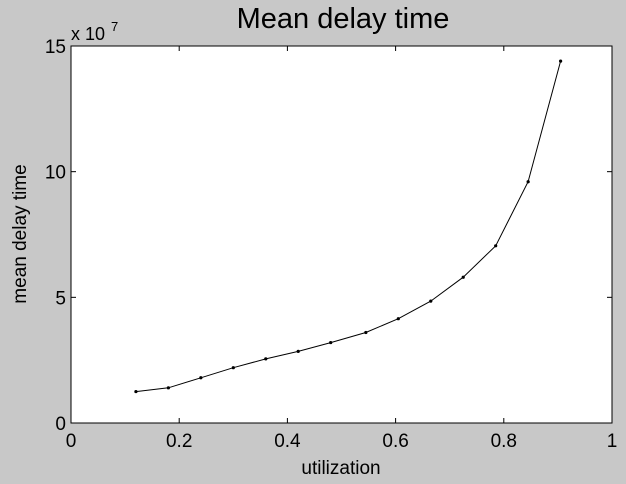 The height and width of the screenshot is (484, 626). I want to click on y-exponent-base: x 10, so click(88, 34).